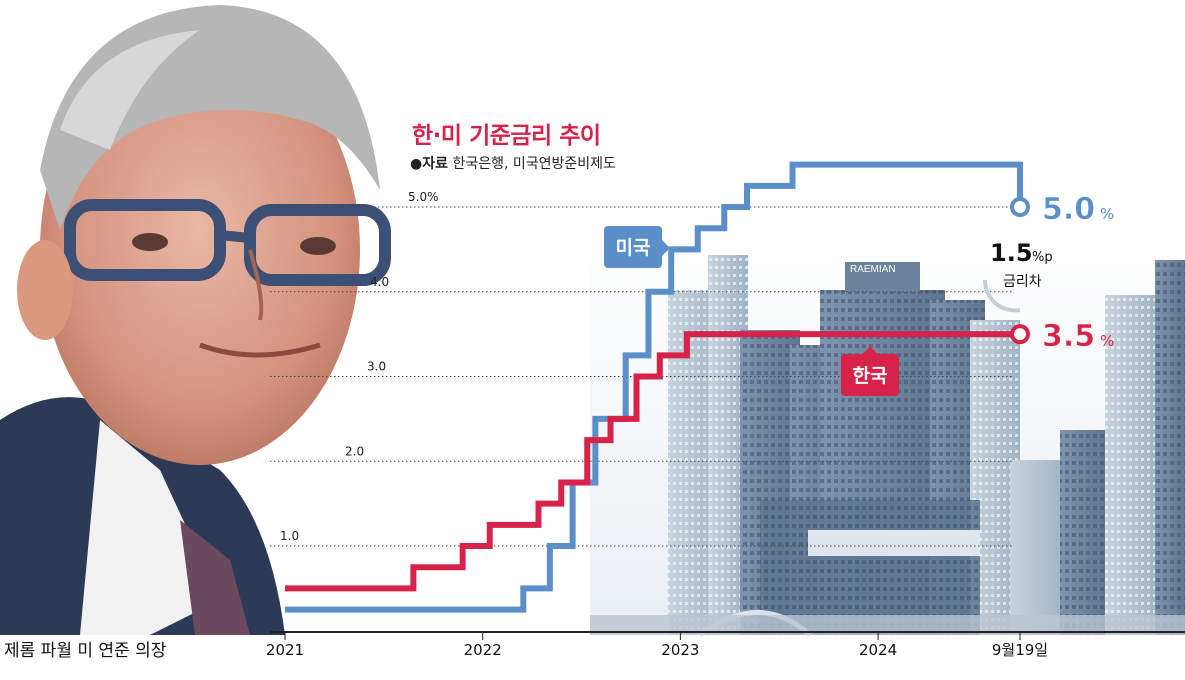 The width and height of the screenshot is (1185, 680). Describe the element at coordinates (1020, 650) in the screenshot. I see `x-tick-label: 9월19일` at that location.